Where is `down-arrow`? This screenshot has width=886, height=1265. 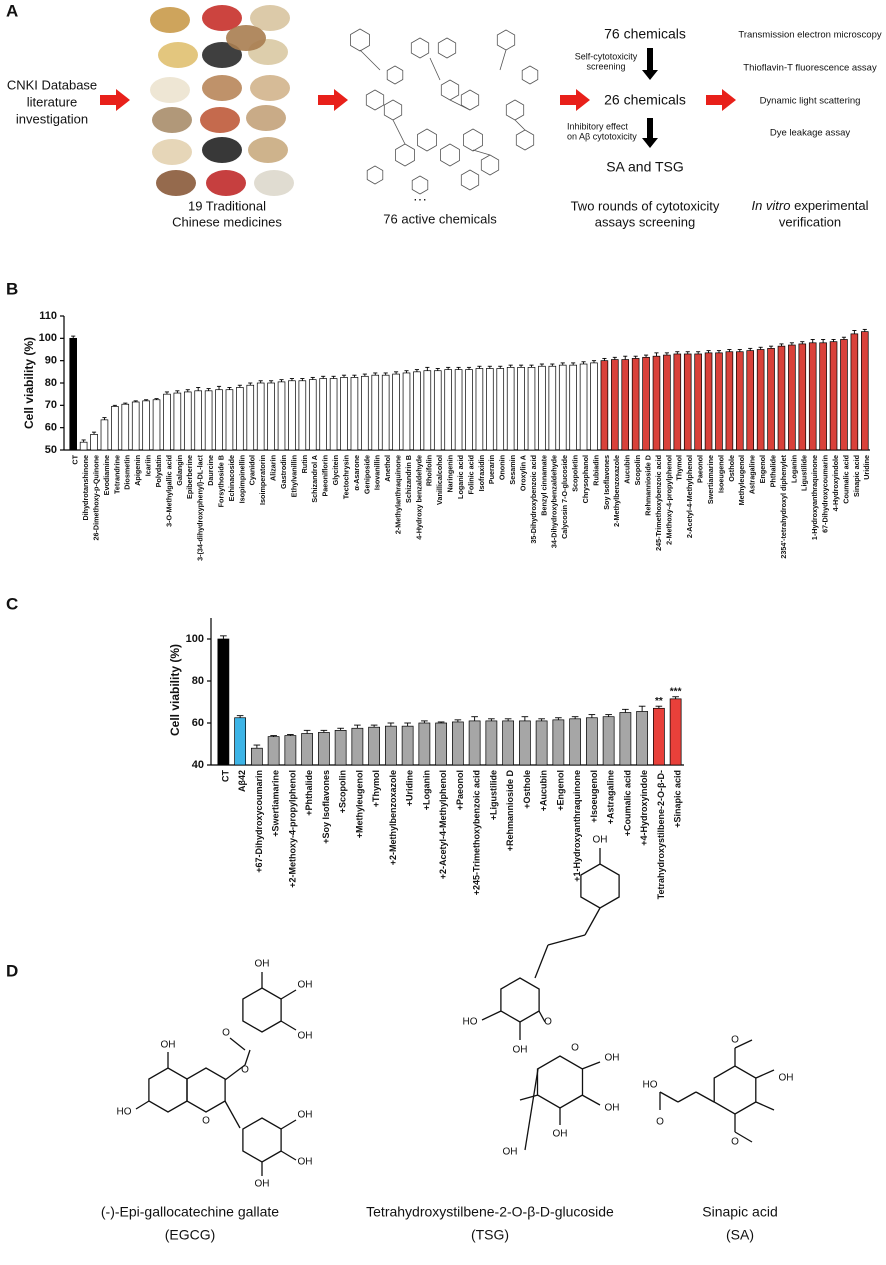
down-arrow is located at coordinates (650, 64).